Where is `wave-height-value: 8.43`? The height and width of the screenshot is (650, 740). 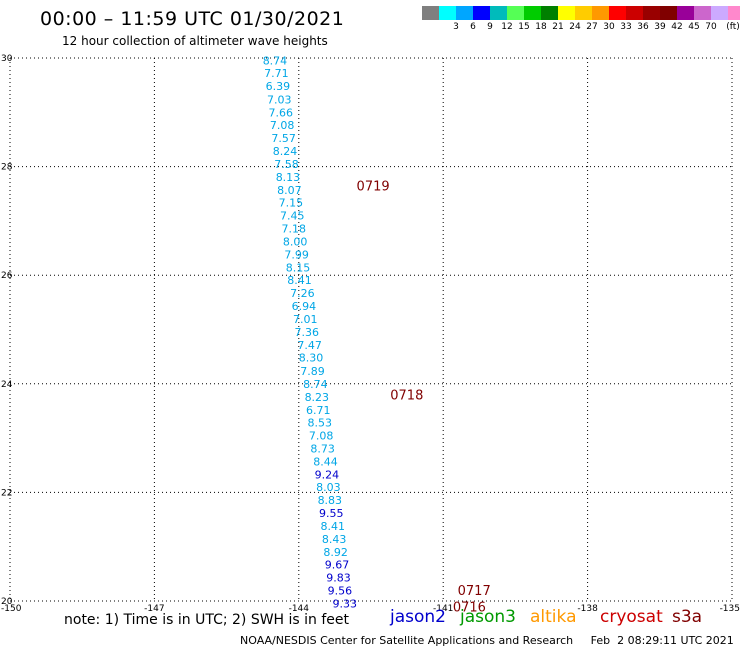 wave-height-value: 8.43 is located at coordinates (334, 539).